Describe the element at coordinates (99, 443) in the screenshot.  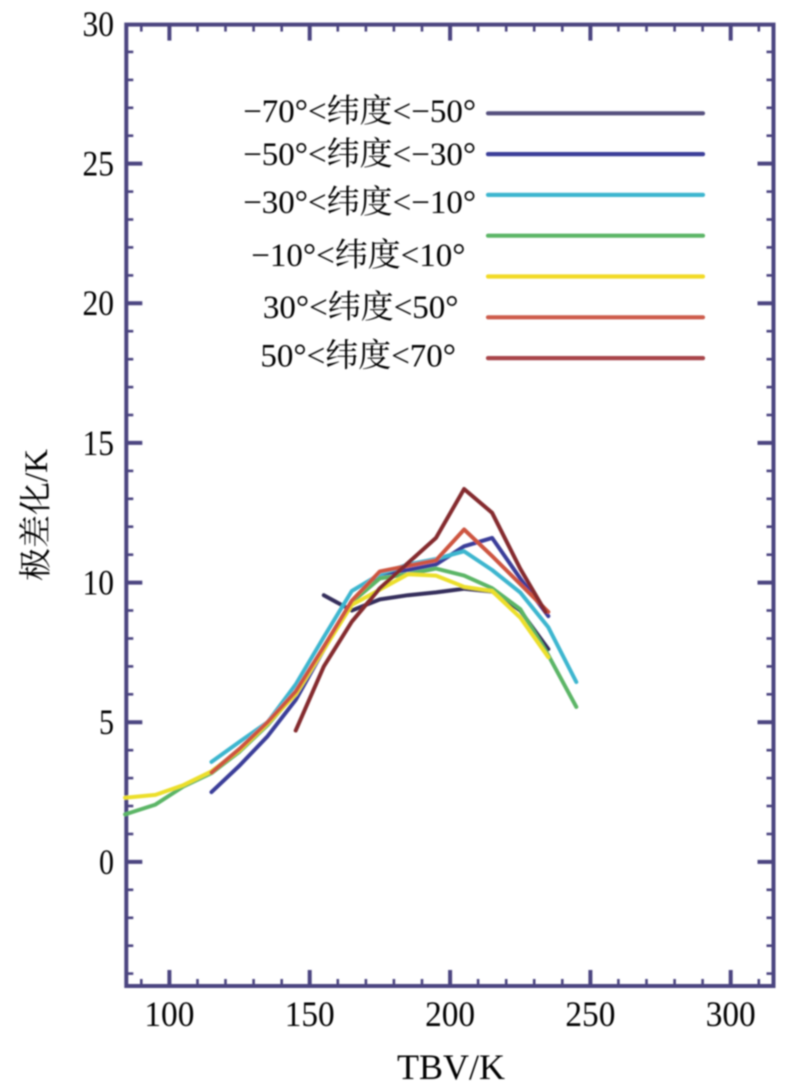
I see `svg-text: 15` at that location.